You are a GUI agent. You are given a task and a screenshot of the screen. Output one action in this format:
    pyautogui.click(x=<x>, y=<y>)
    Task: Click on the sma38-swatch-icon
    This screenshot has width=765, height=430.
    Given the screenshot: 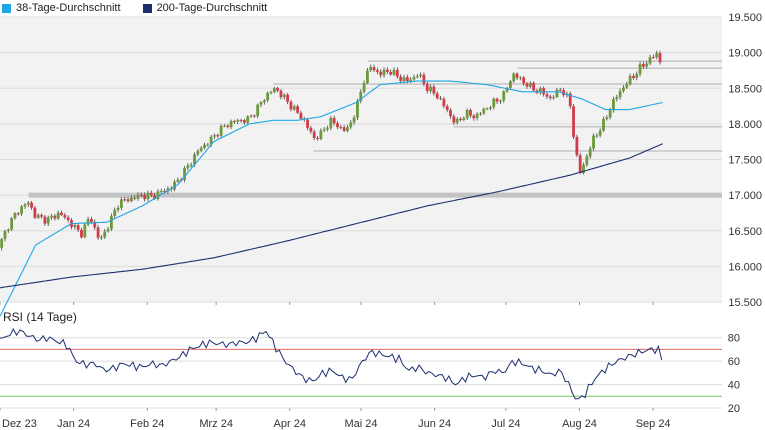 What is the action you would take?
    pyautogui.click(x=6, y=8)
    